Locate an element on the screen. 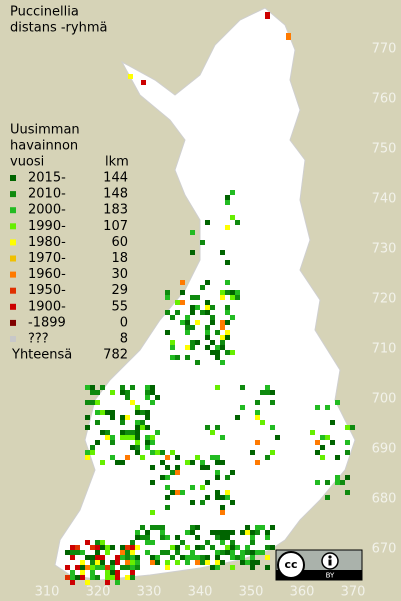  legend-count: 60 is located at coordinates (119, 242).